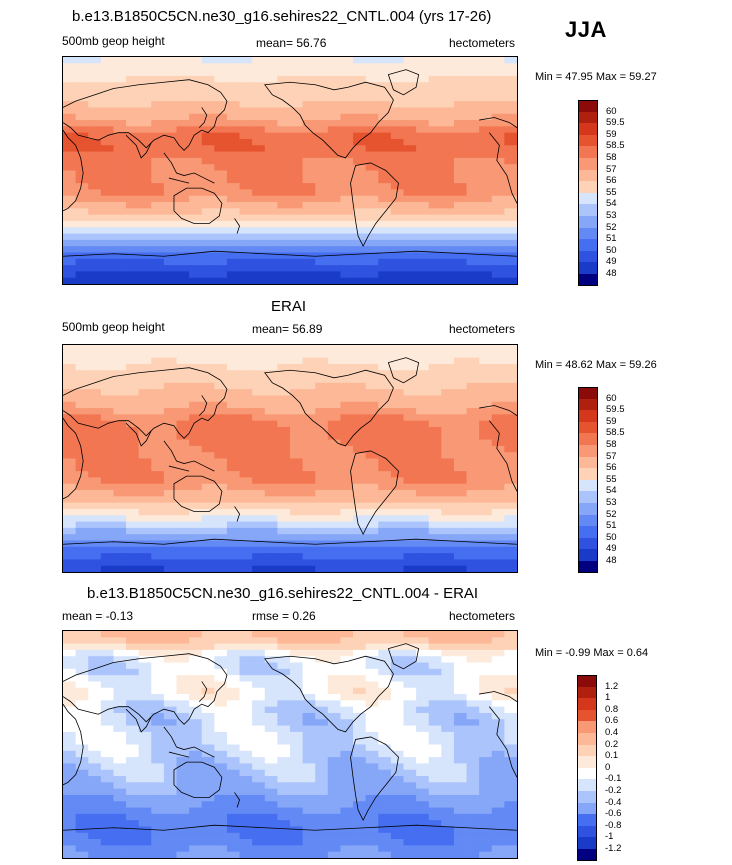 The width and height of the screenshot is (732, 865). Describe the element at coordinates (608, 767) in the screenshot. I see `colorbar-label: 0` at that location.